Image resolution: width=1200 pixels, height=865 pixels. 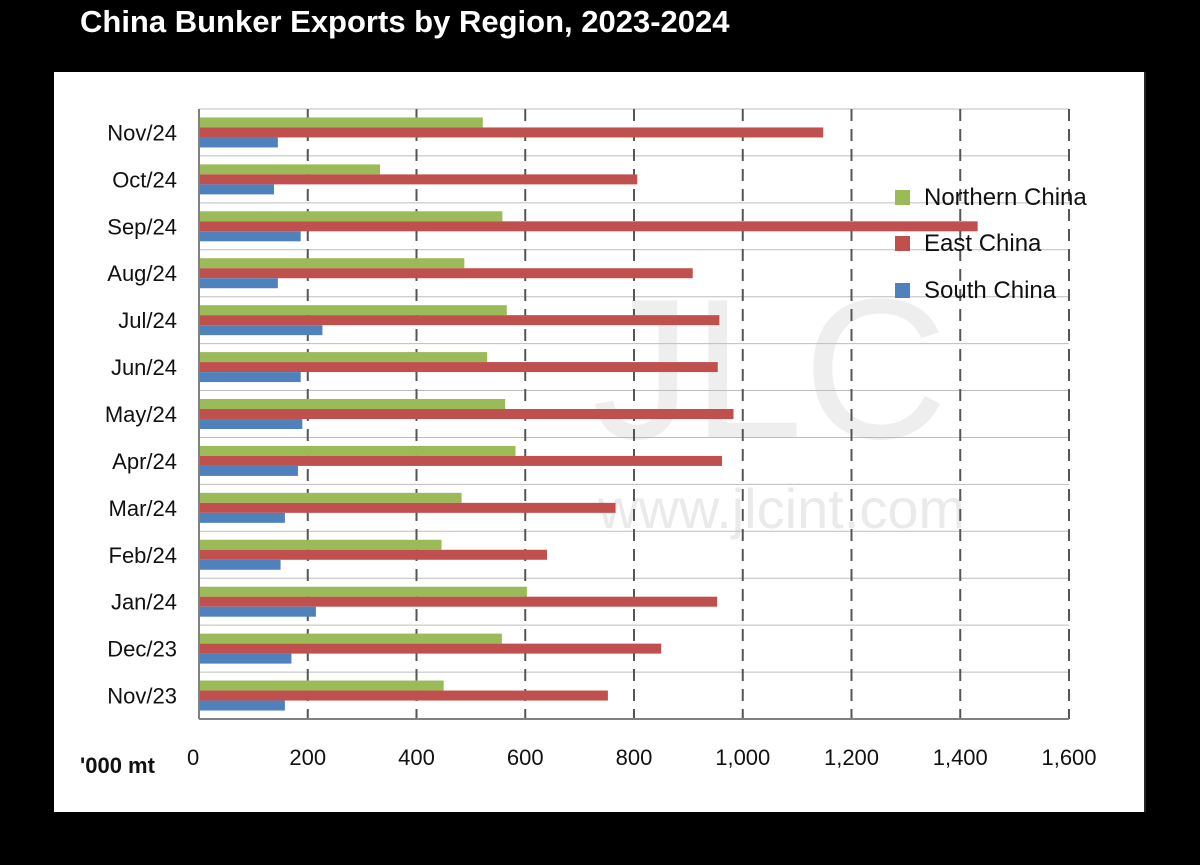 What do you see at coordinates (778, 399) in the screenshot?
I see `watermark: JLC www.jlcint.com` at bounding box center [778, 399].